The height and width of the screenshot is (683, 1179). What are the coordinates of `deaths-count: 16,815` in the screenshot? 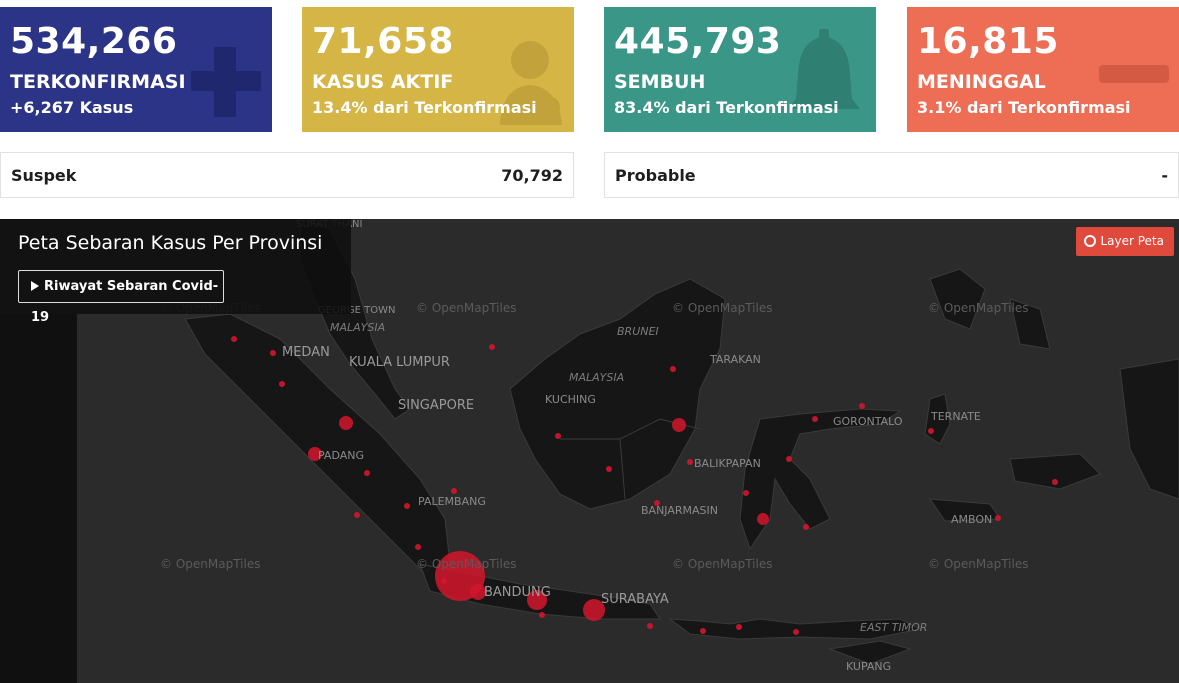 It's located at (988, 41).